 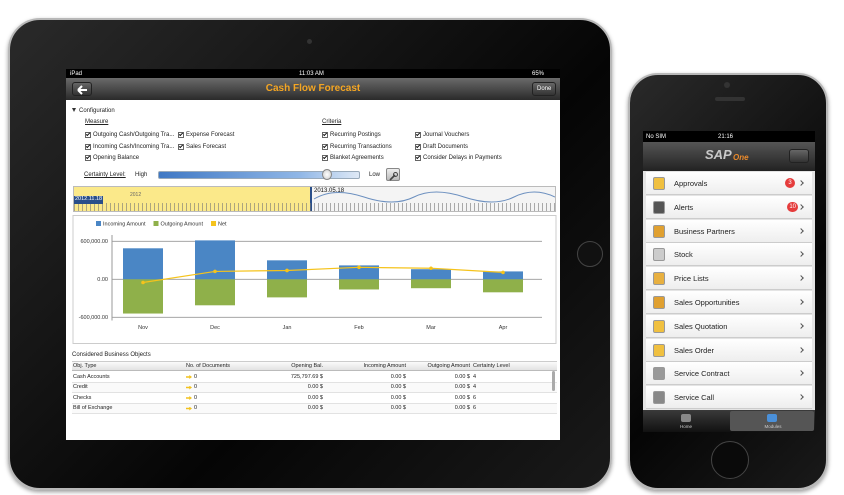 I want to click on config-title: Configuration, so click(x=97, y=111).